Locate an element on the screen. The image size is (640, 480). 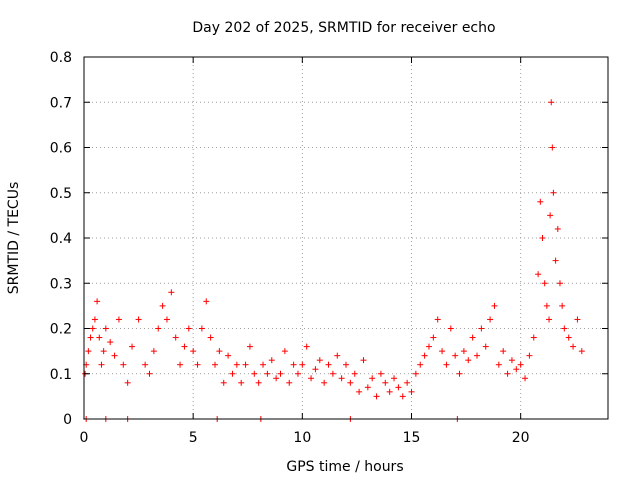
y-tick-label: 0.8 is located at coordinates (61, 58).